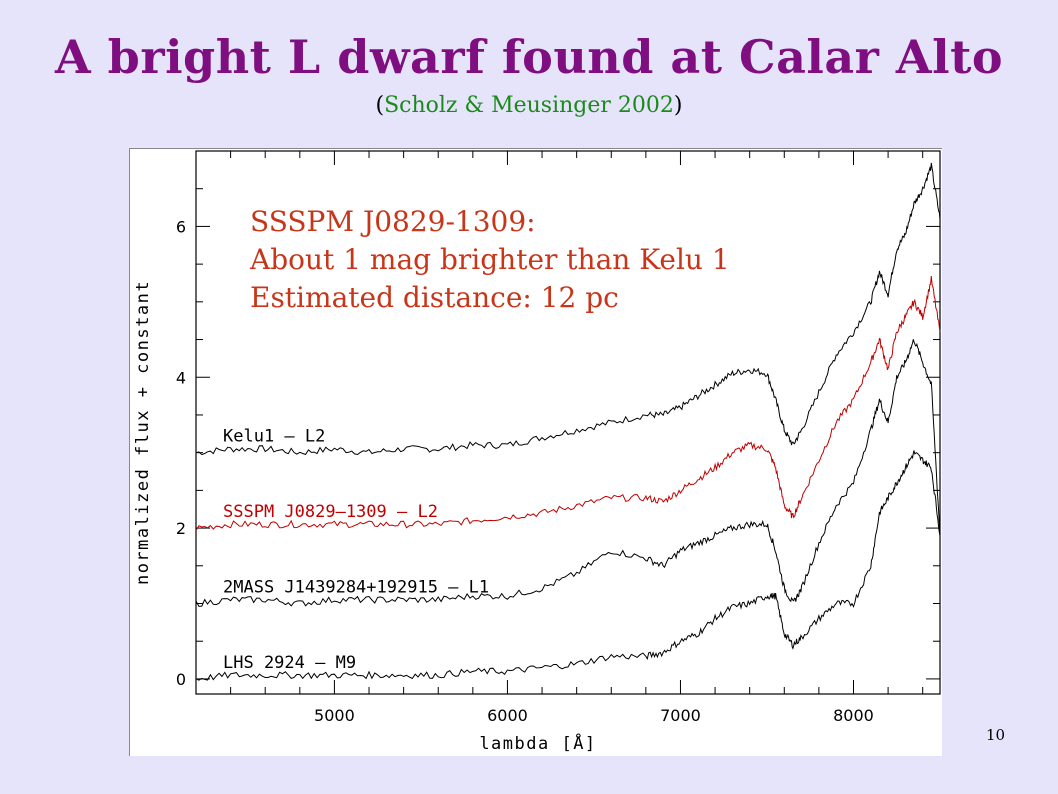 Image resolution: width=1058 pixels, height=794 pixels. Describe the element at coordinates (529, 57) in the screenshot. I see `slide-title: A bright L dwarf found at Calar Alto` at that location.